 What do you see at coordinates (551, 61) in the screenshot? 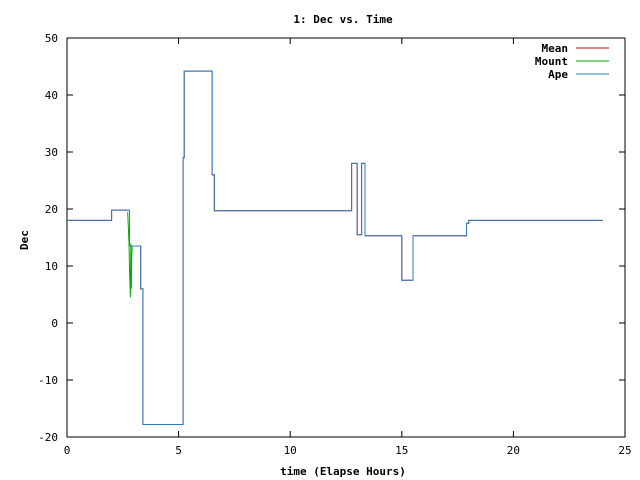
I see `legend-label-mount: Mount` at bounding box center [551, 61].